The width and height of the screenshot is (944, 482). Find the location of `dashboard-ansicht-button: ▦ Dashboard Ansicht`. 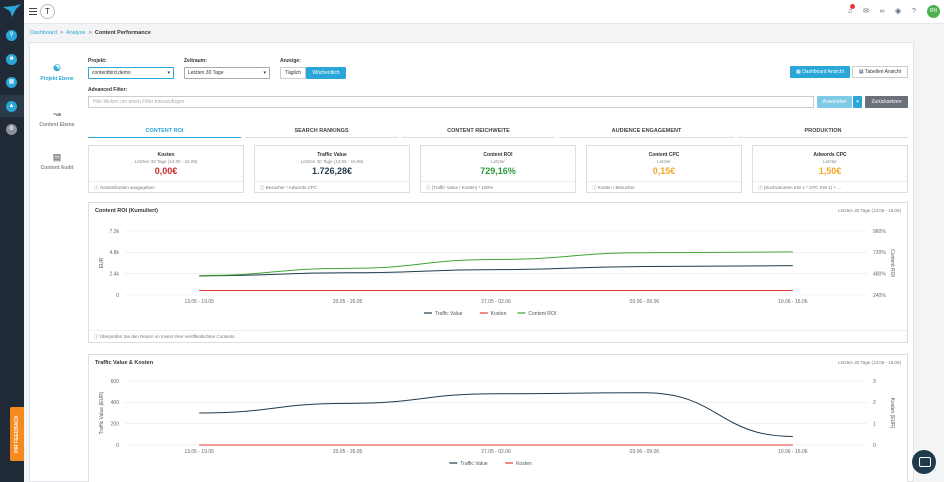

dashboard-ansicht-button: ▦ Dashboard Ansicht is located at coordinates (820, 72).